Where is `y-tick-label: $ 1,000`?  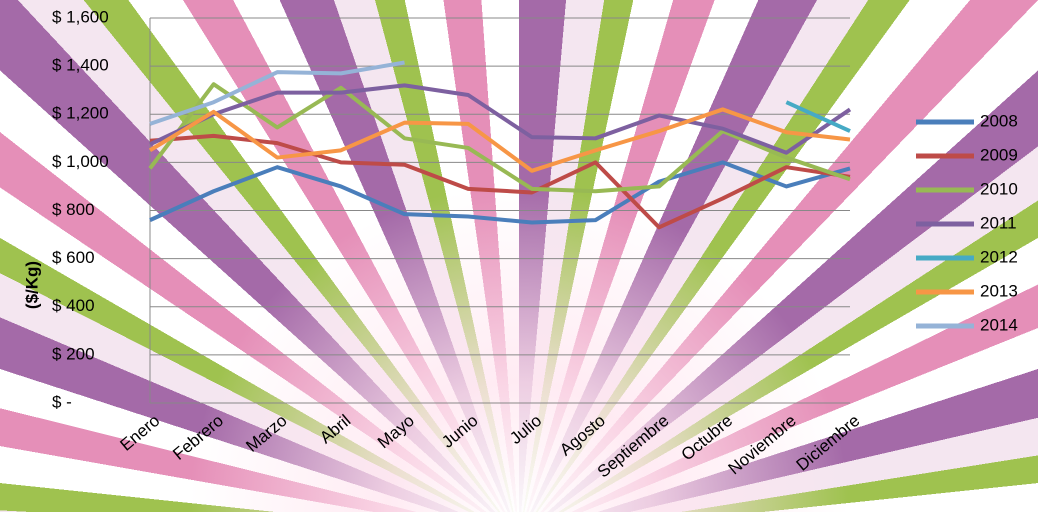
y-tick-label: $ 1,000 is located at coordinates (80, 161).